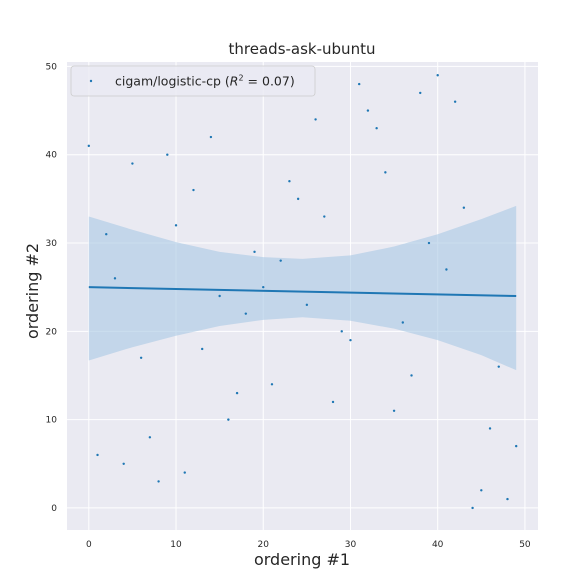  Describe the element at coordinates (52, 332) in the screenshot. I see `y-tick-label: 20` at that location.